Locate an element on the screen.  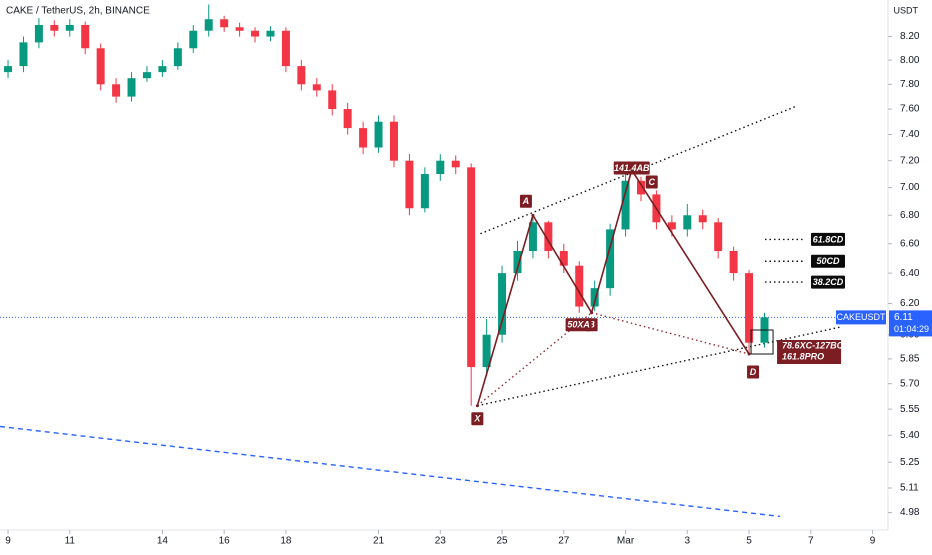
ratio-label-text: 141.4AB is located at coordinates (632, 168).